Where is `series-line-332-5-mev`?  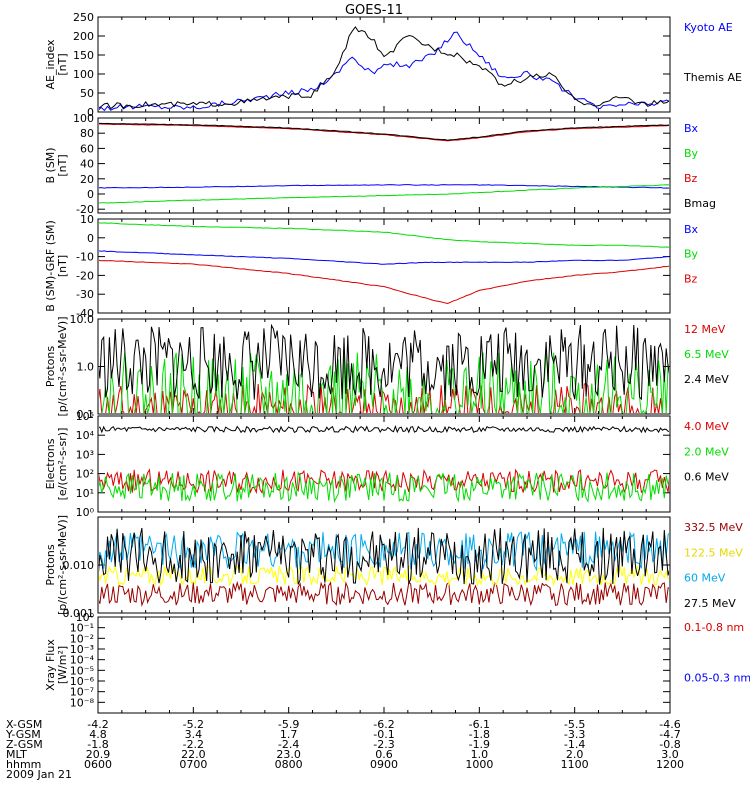 series-line-332-5-mev is located at coordinates (384, 593).